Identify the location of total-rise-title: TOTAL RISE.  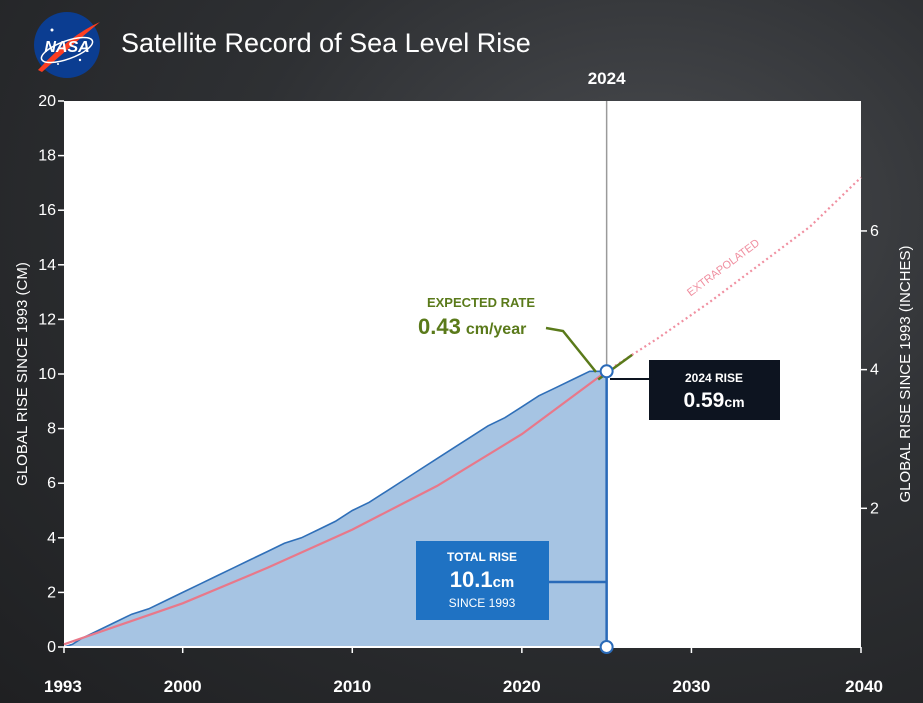
(482, 557).